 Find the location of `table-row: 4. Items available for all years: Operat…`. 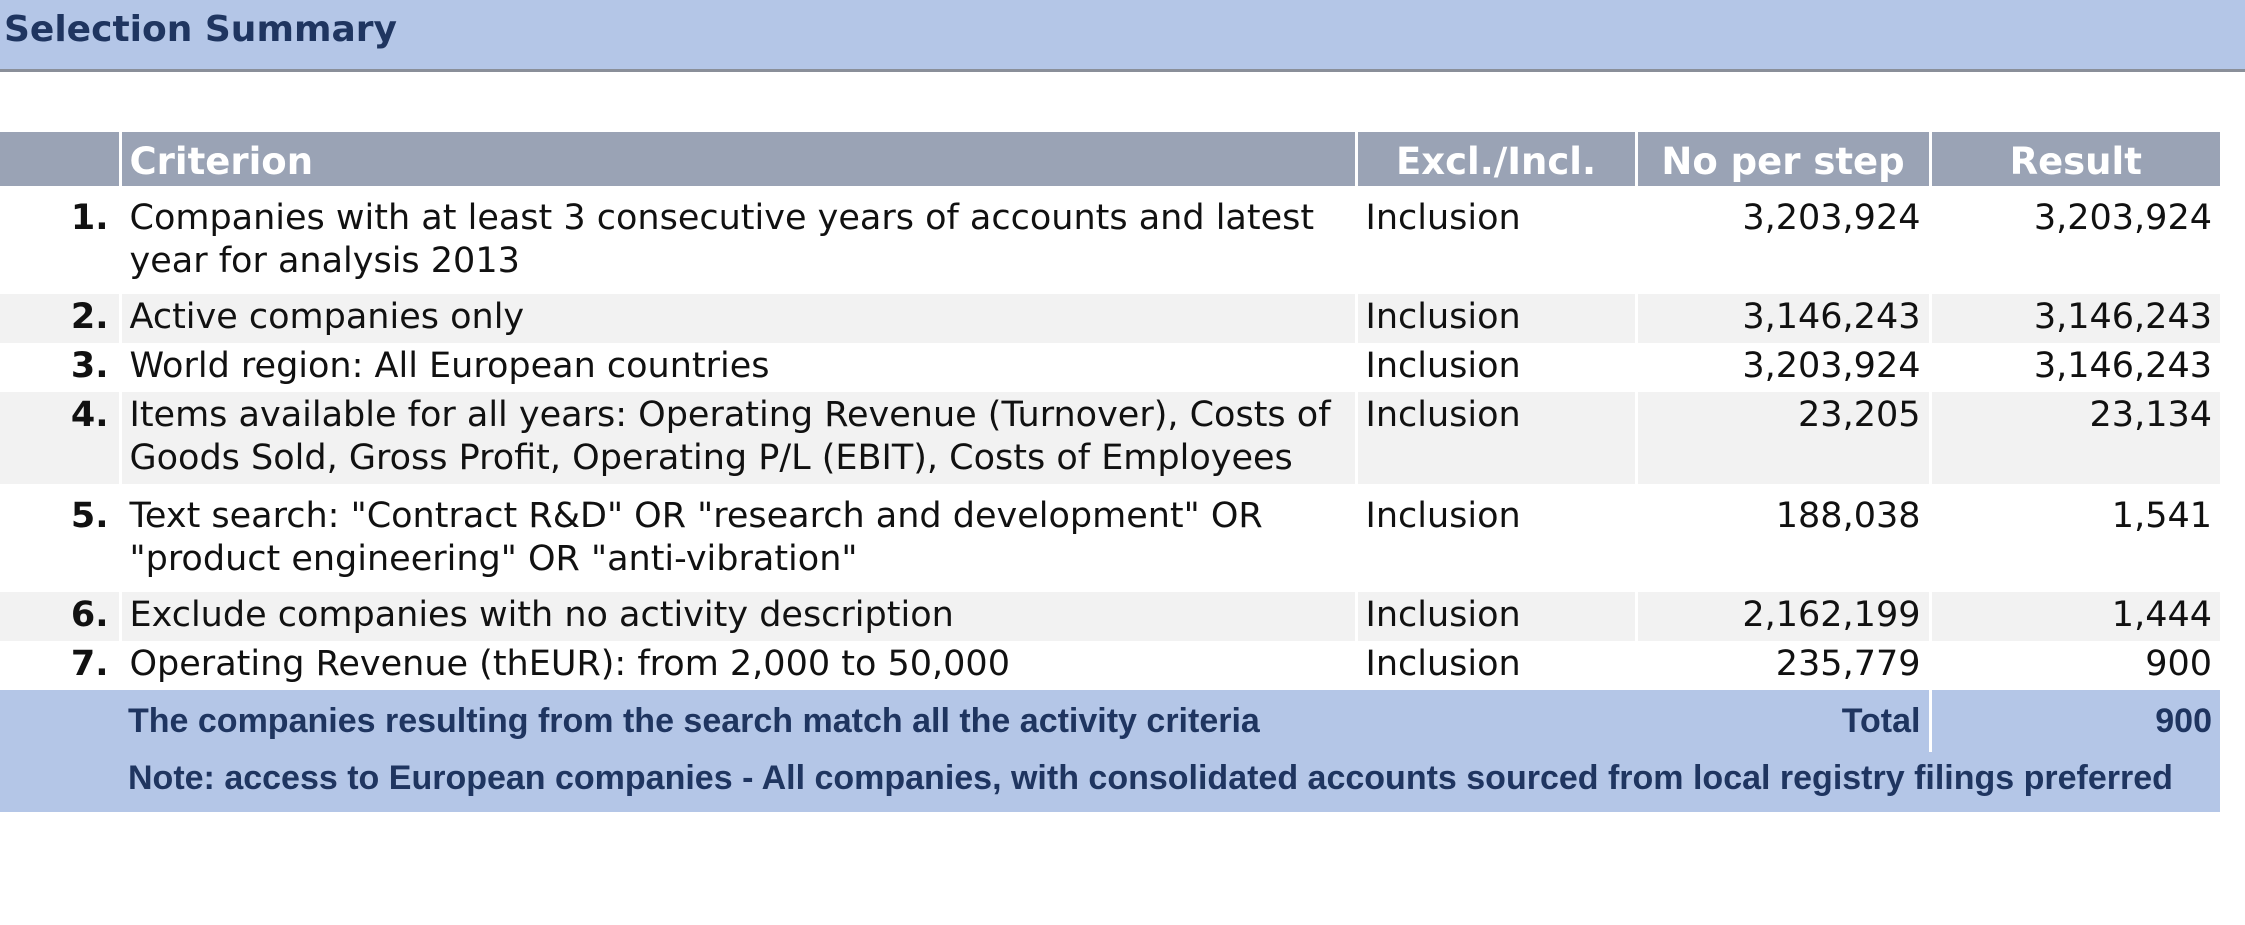

table-row: 4. Items available for all years: Operat… is located at coordinates (1110, 438).